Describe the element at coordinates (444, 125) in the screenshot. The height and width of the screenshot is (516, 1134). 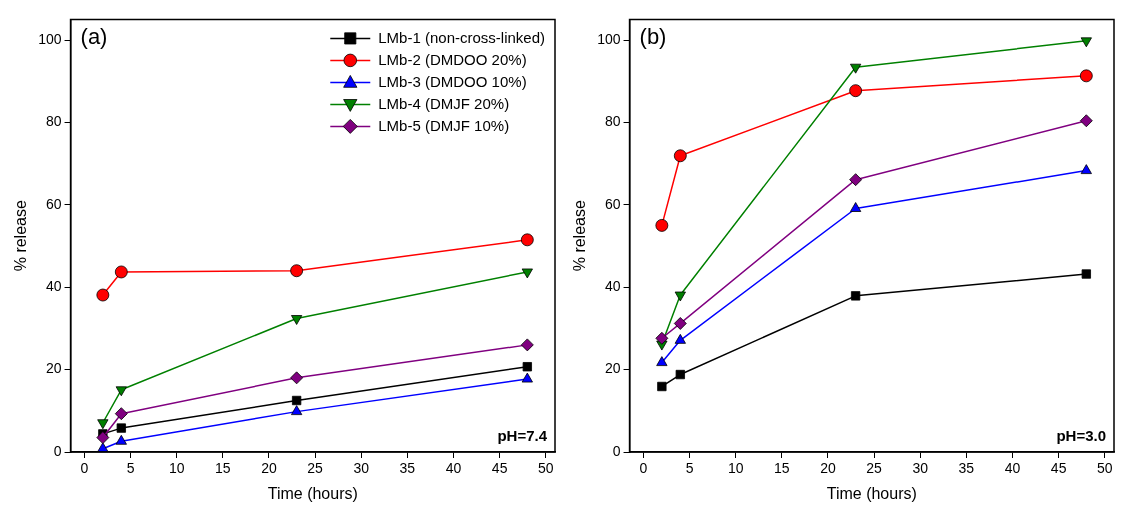
I see `legend-label: LMb-5 (DMJF 10%)` at that location.